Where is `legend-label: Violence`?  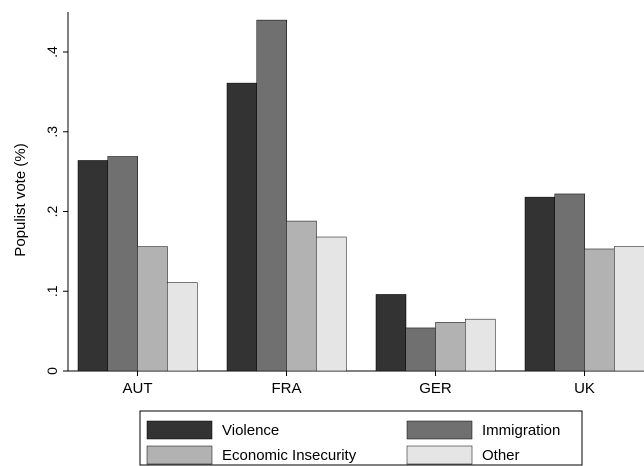
legend-label: Violence is located at coordinates (250, 430).